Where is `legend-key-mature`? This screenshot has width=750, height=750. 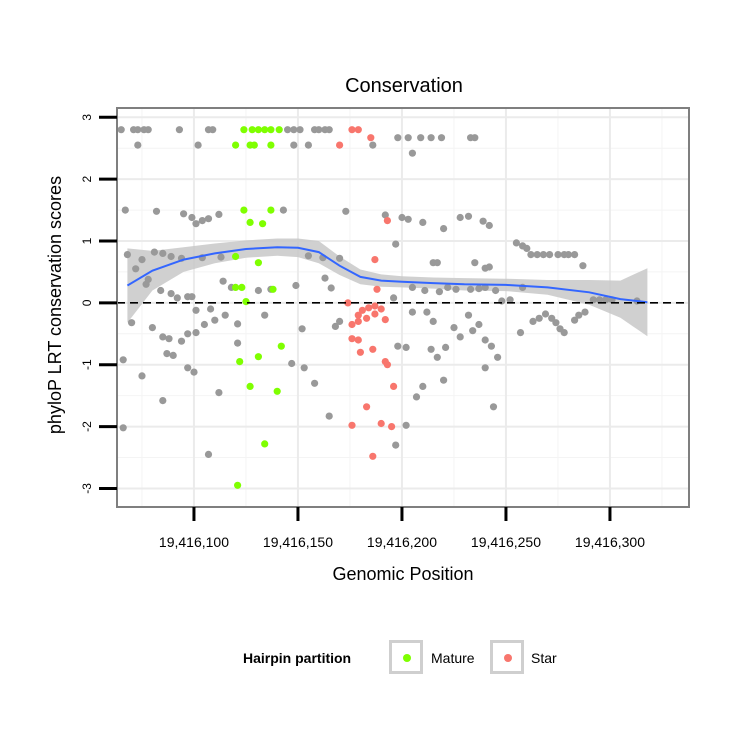 legend-key-mature is located at coordinates (406, 657).